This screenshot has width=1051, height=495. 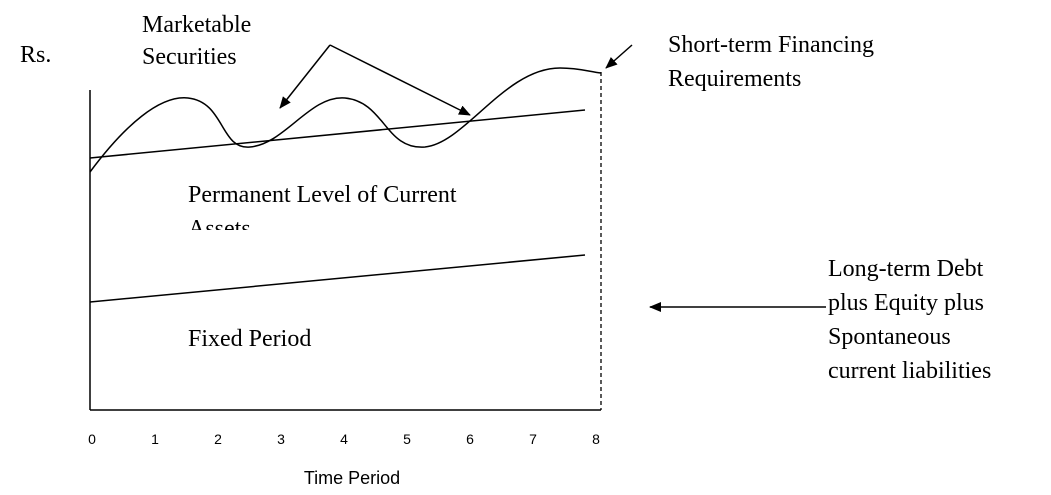 I want to click on label: Fixed Period, so click(x=249, y=339).